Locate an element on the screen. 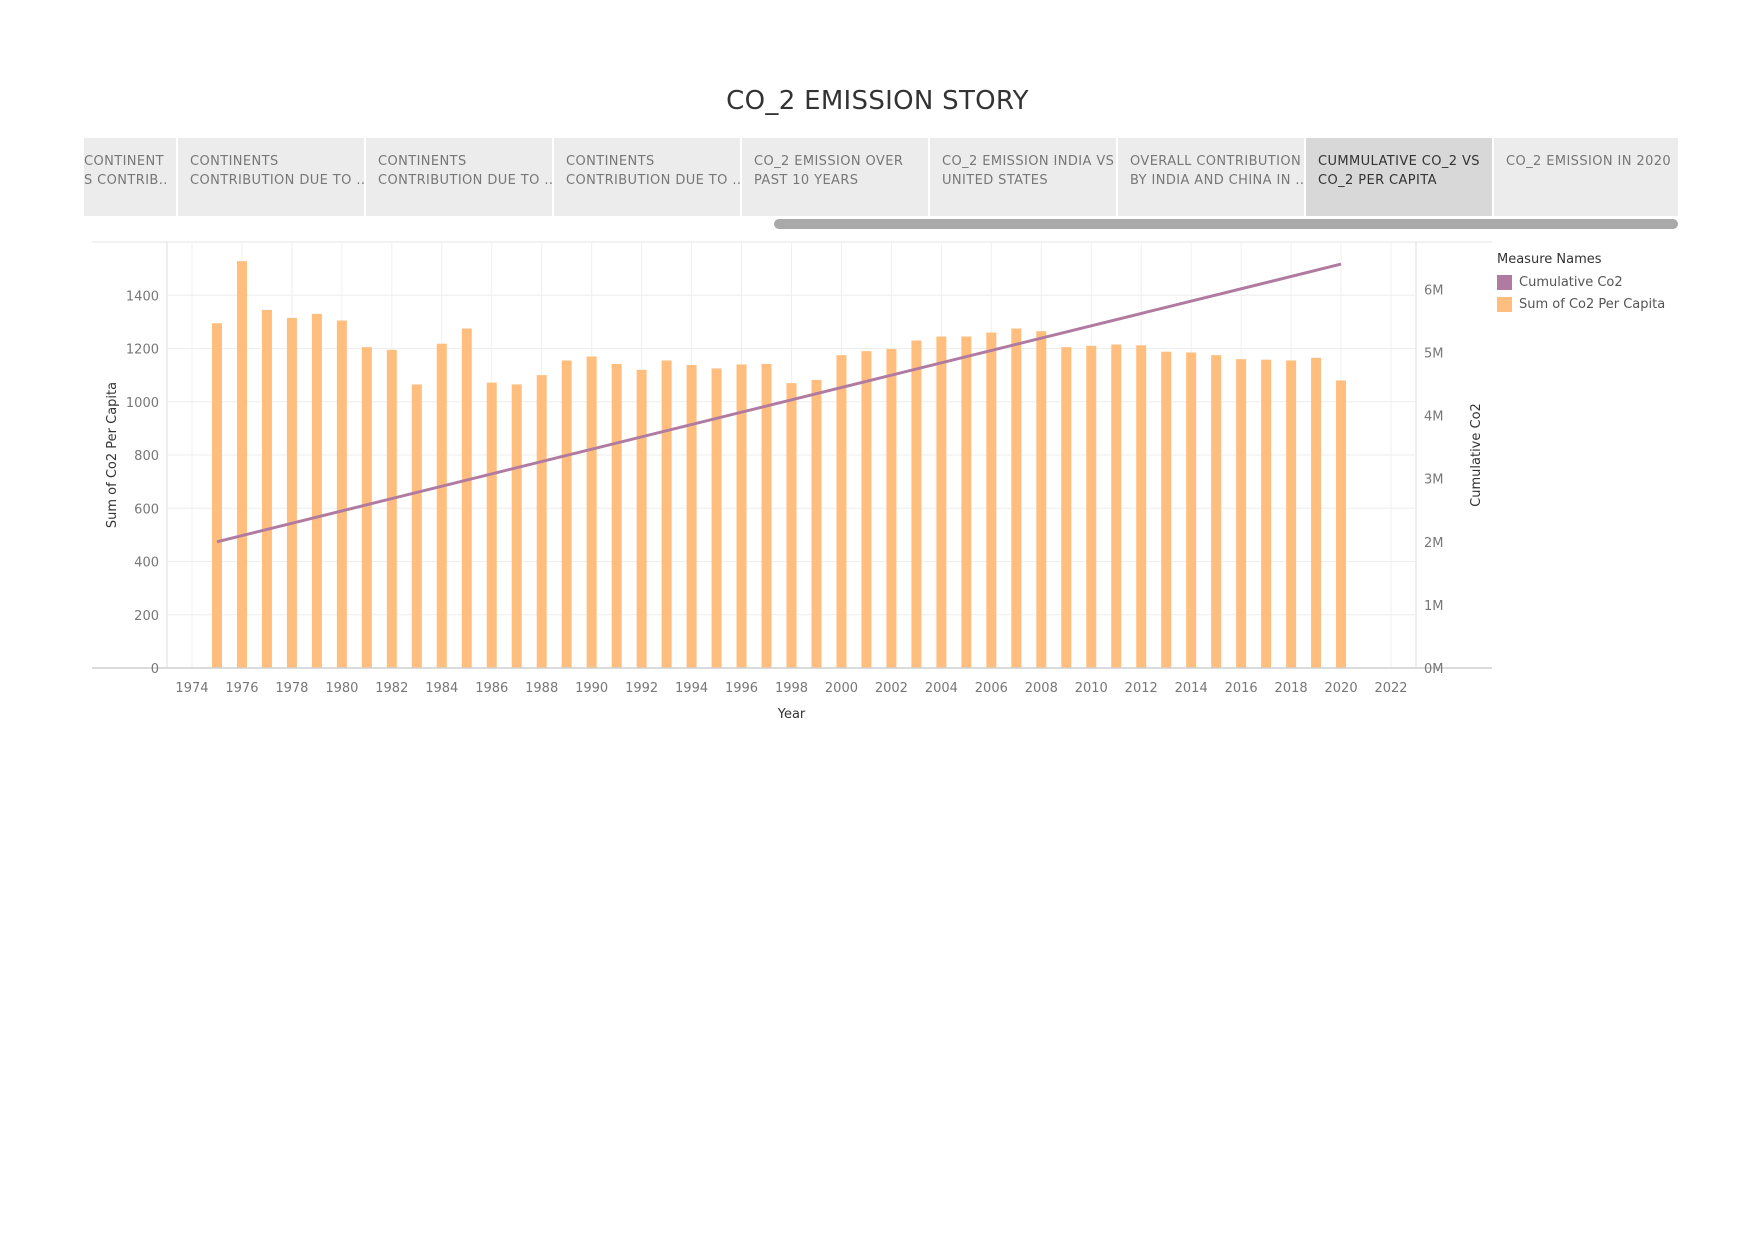 The height and width of the screenshot is (1240, 1755). story-title: CO_2 EMISSION STORY is located at coordinates (877, 101).